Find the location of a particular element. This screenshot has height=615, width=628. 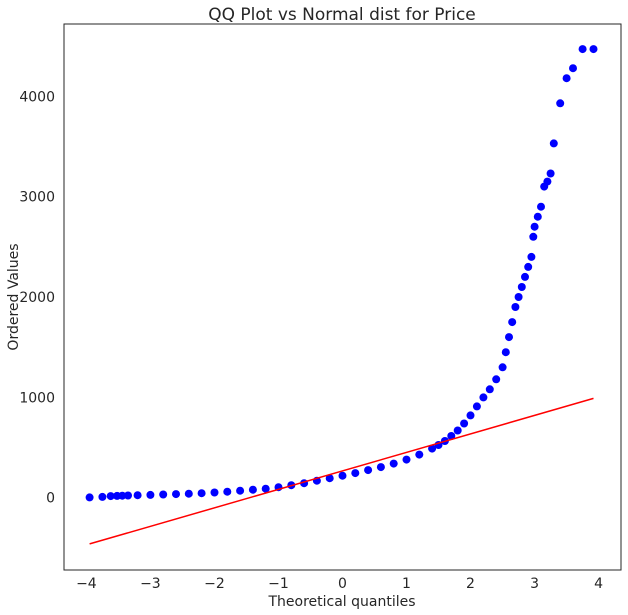

y-tick-label: 2000 is located at coordinates (37, 298).